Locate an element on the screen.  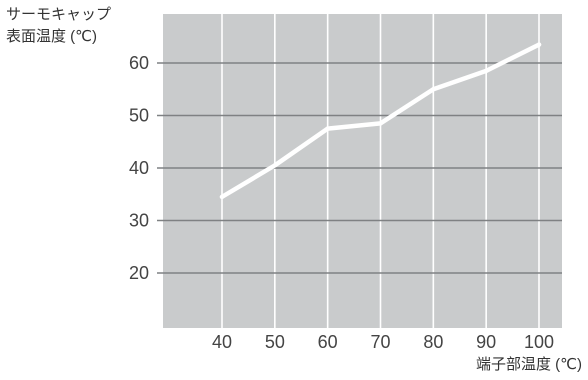
x-tick-label-40: 40 is located at coordinates (222, 342).